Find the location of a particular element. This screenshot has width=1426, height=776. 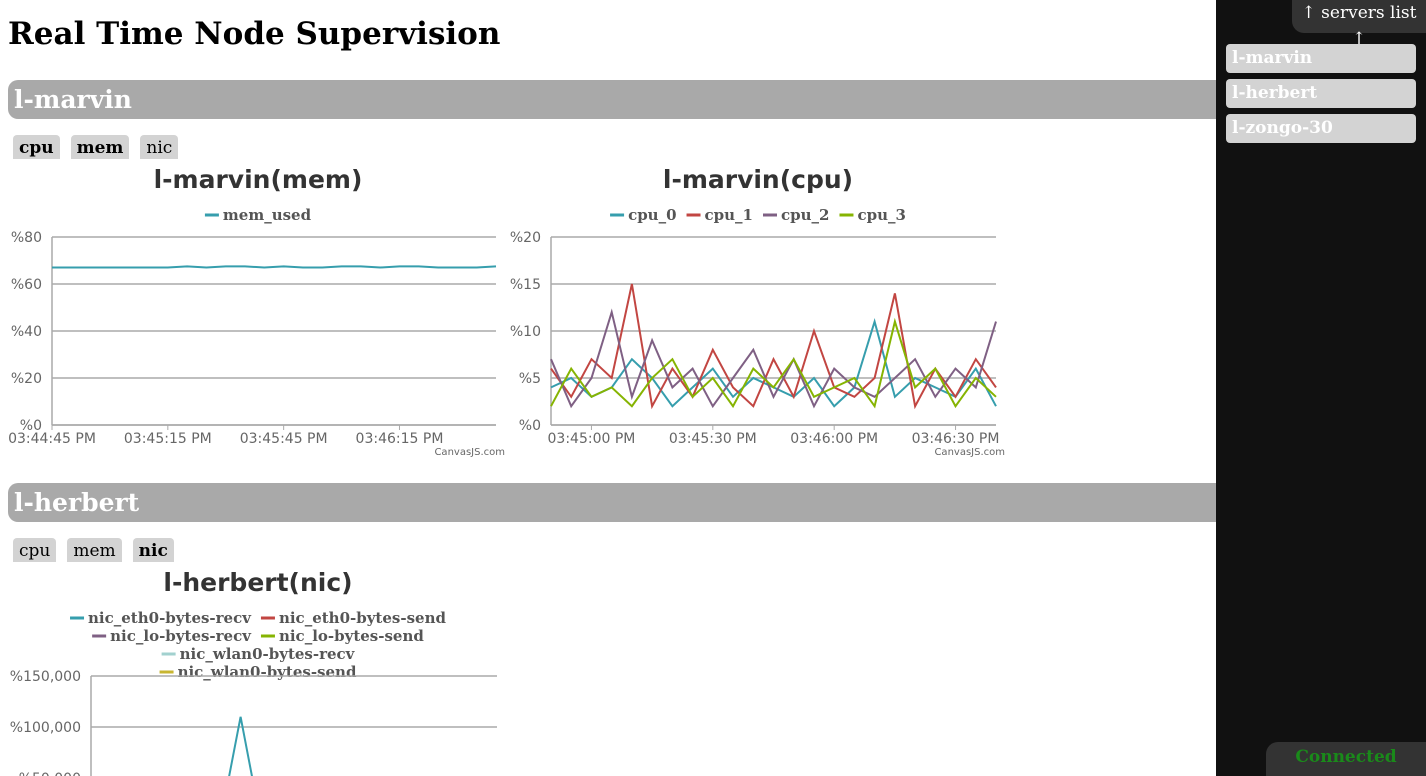

x-tick-label: 03:46:15 PM is located at coordinates (400, 439).